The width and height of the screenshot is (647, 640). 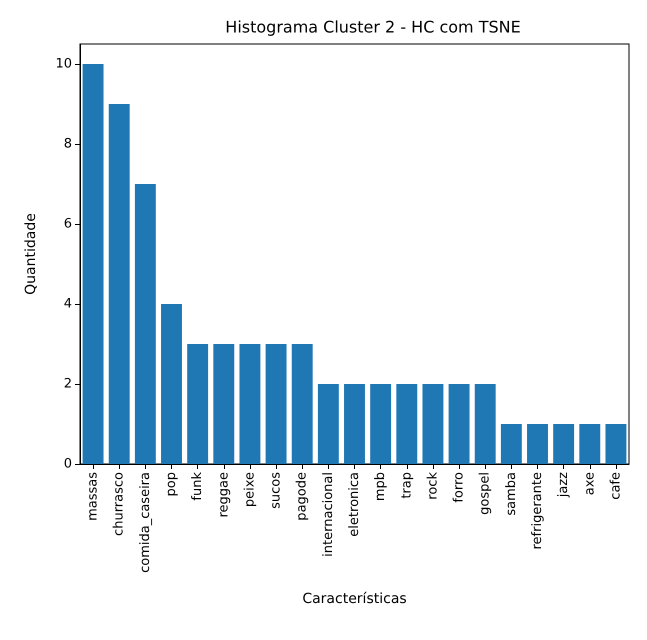 I want to click on y-tick-label: 0, so click(x=68, y=464).